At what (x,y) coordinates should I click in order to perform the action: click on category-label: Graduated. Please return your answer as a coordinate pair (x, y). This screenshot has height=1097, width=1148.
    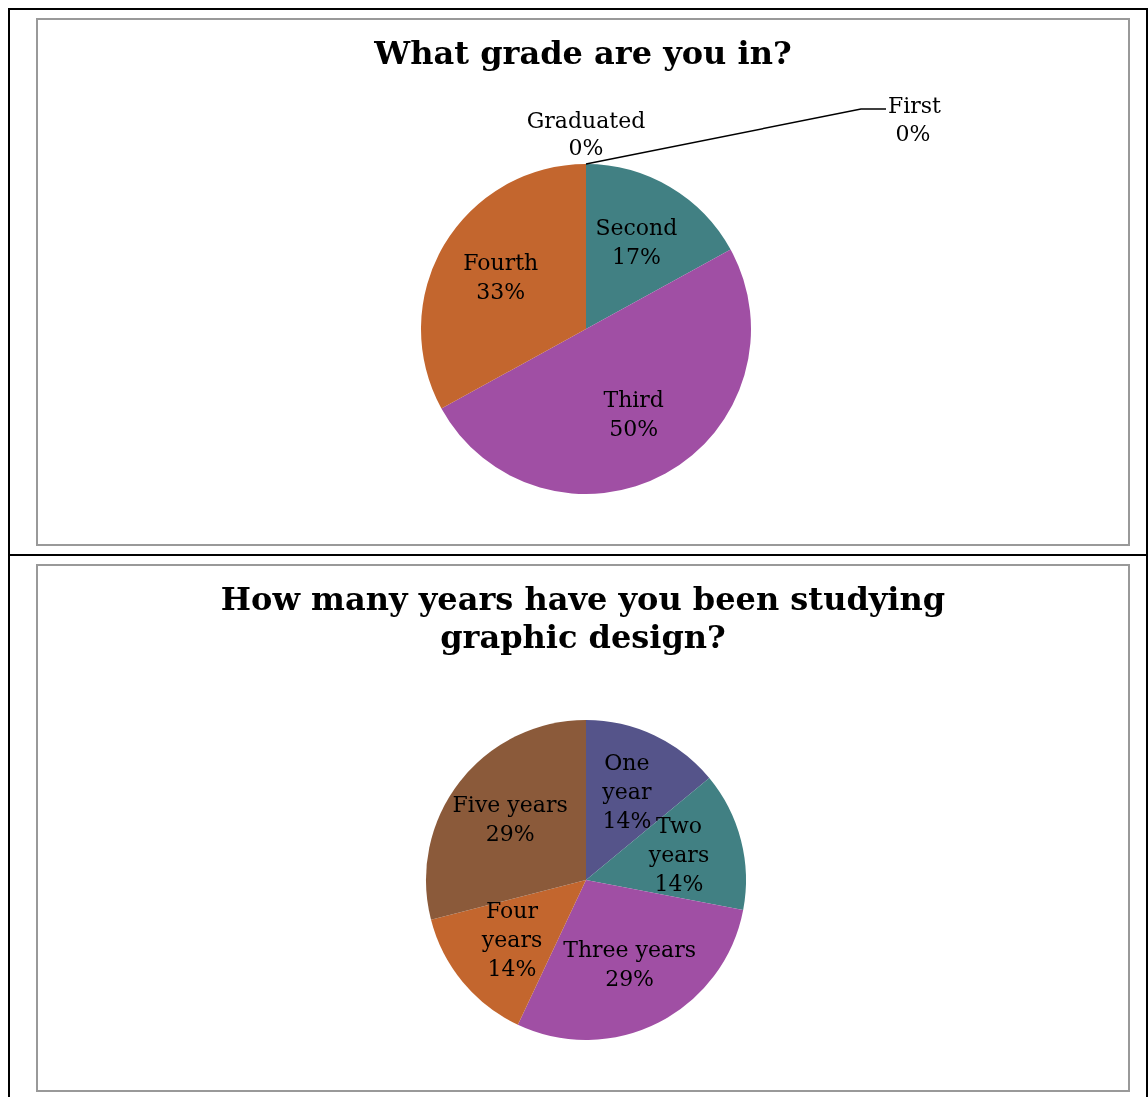
    Looking at the image, I should click on (586, 120).